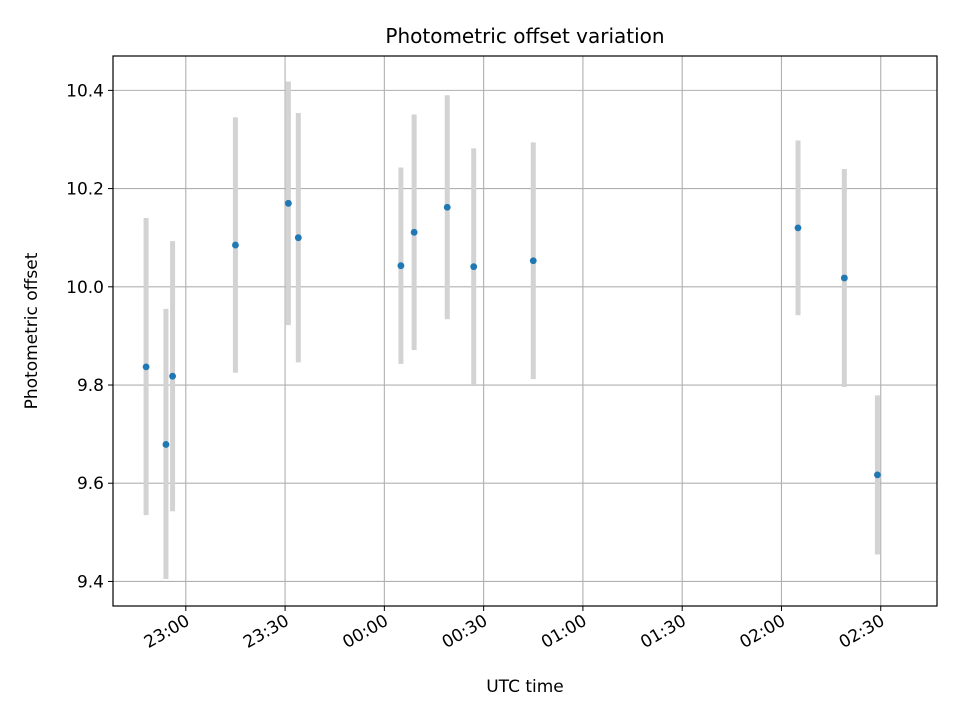 The width and height of the screenshot is (960, 720). I want to click on x-tick-label: 00:00, so click(365, 632).